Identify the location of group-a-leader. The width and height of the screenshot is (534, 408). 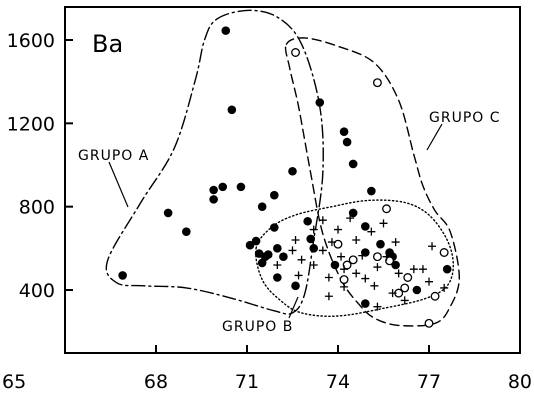
(118, 184).